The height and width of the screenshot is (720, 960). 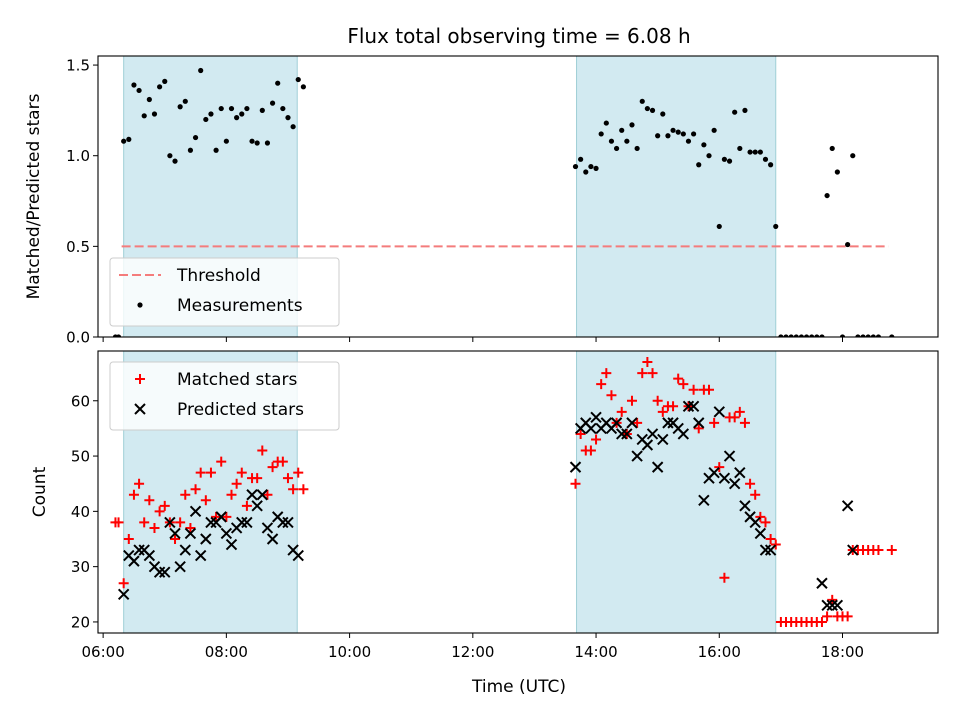 I want to click on y-tick-label: 50, so click(x=80, y=457).